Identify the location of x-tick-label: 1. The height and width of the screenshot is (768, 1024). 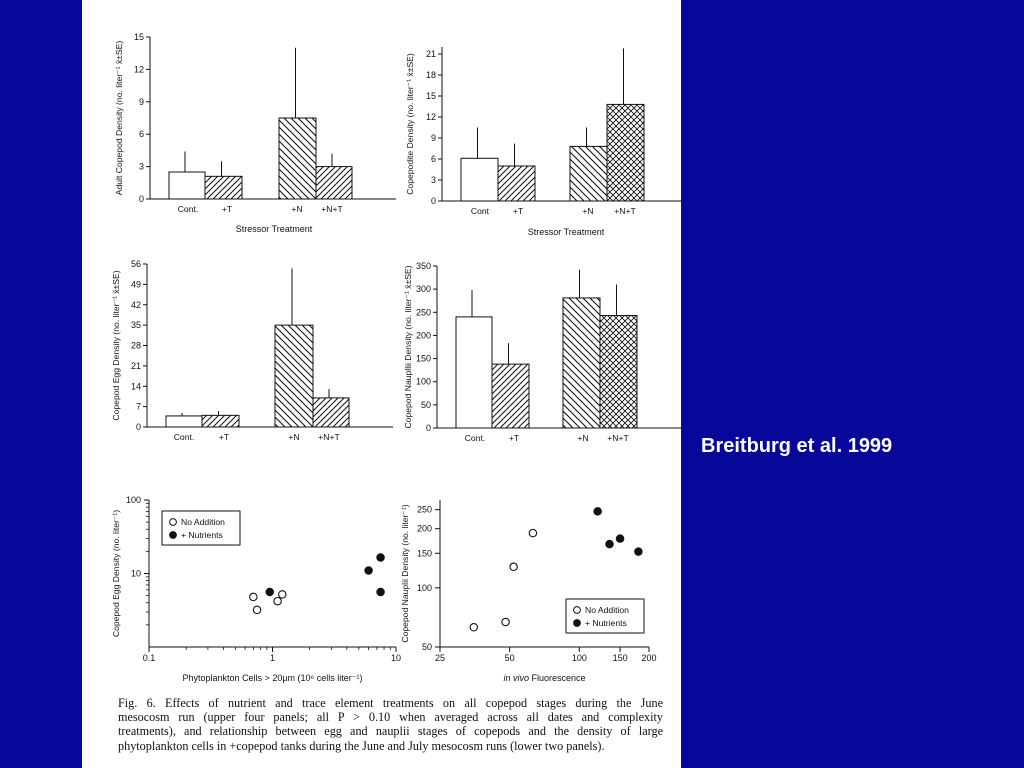
(272, 658).